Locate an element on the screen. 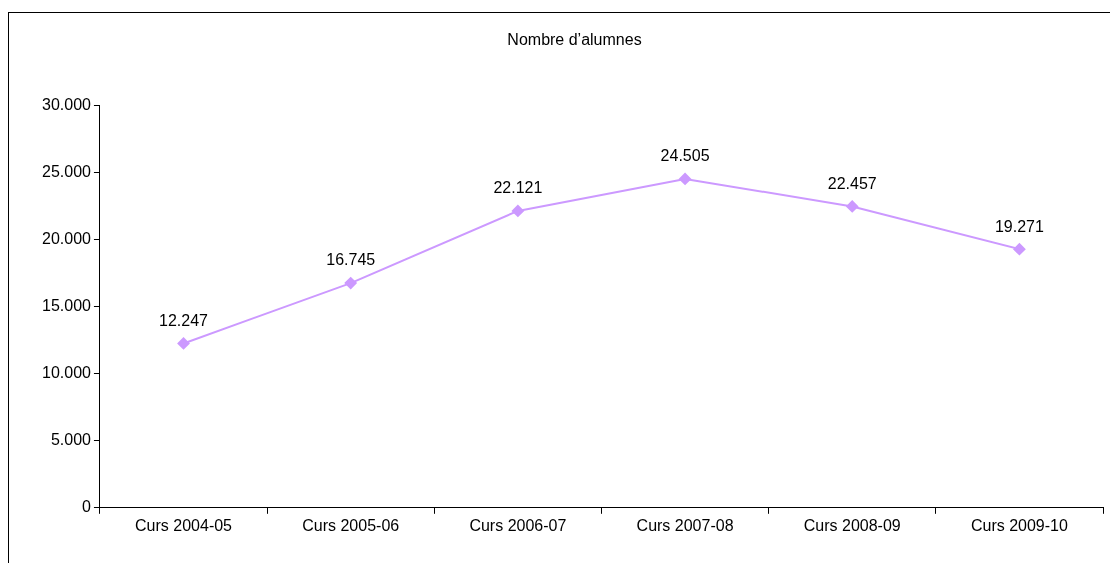 The image size is (1110, 563). x-tick-label: Curs 2009-10 is located at coordinates (1019, 525).